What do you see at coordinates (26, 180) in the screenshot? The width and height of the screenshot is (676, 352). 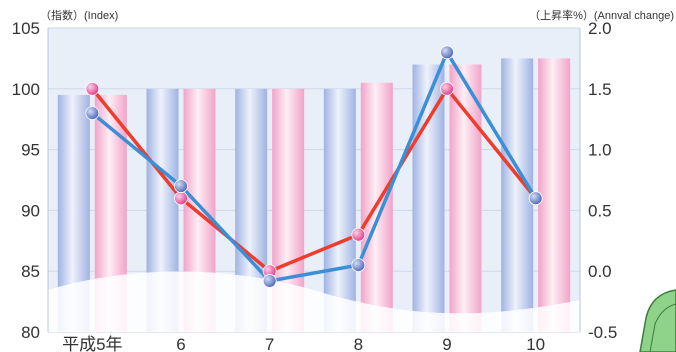 I see `left-tick-labels: 80 85 90 95 100 105` at bounding box center [26, 180].